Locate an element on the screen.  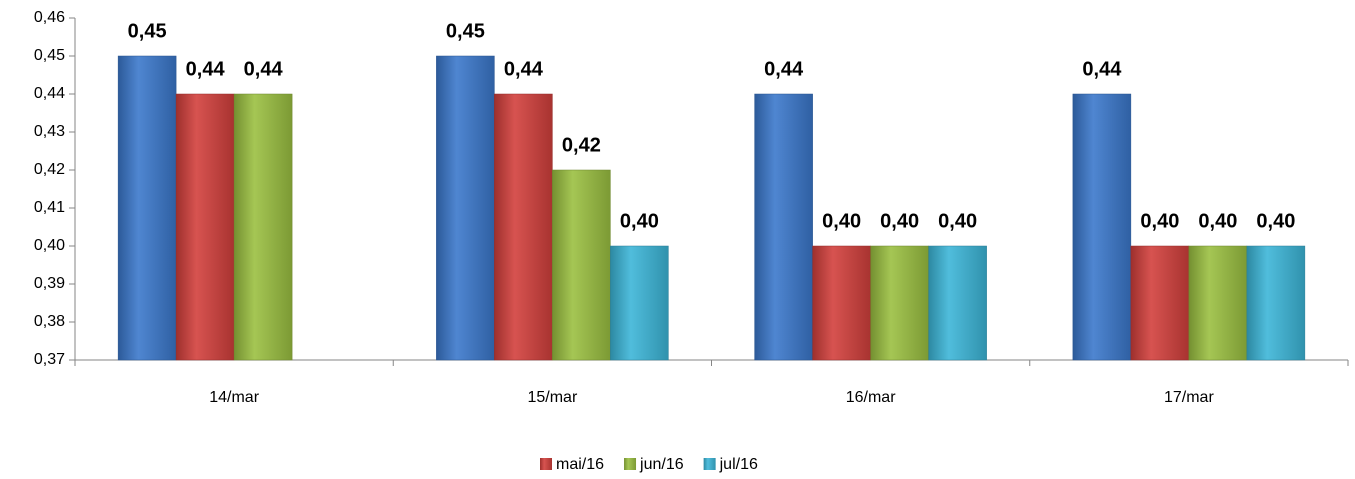
x-tick-label: 15/mar is located at coordinates (552, 397).